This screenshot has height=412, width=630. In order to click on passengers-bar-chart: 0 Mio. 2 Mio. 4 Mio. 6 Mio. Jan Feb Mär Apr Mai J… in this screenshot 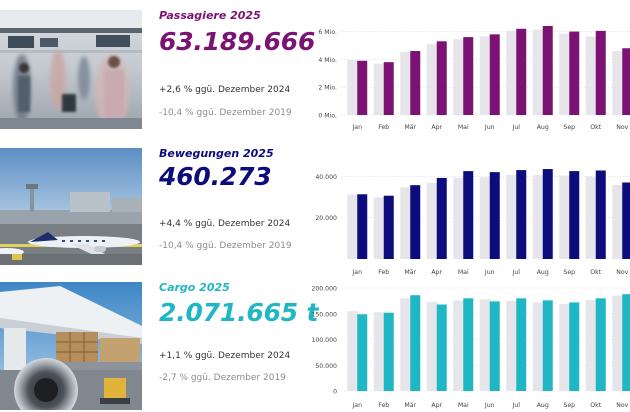, I will do `click(474, 78)`.